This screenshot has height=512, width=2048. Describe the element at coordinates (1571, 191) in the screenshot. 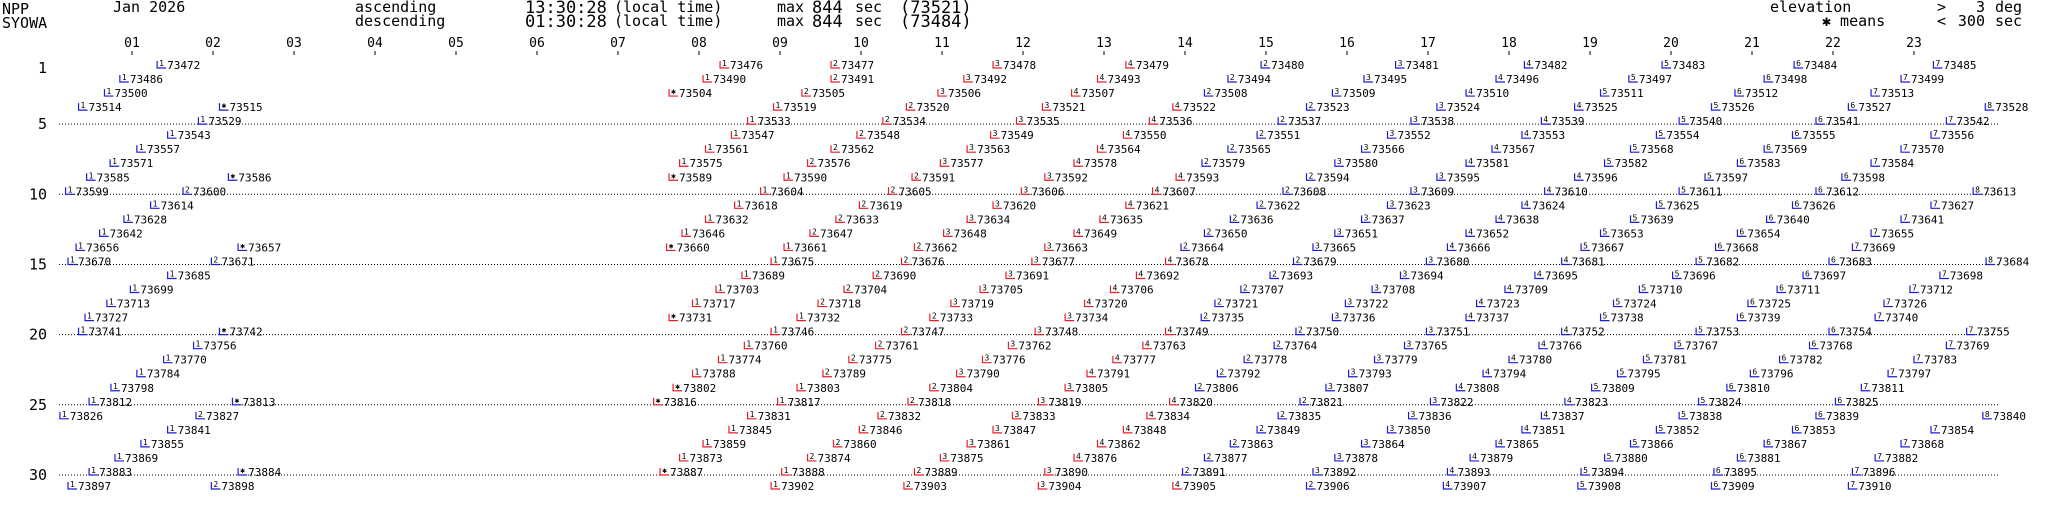

I see `orbit-number: 73610` at that location.